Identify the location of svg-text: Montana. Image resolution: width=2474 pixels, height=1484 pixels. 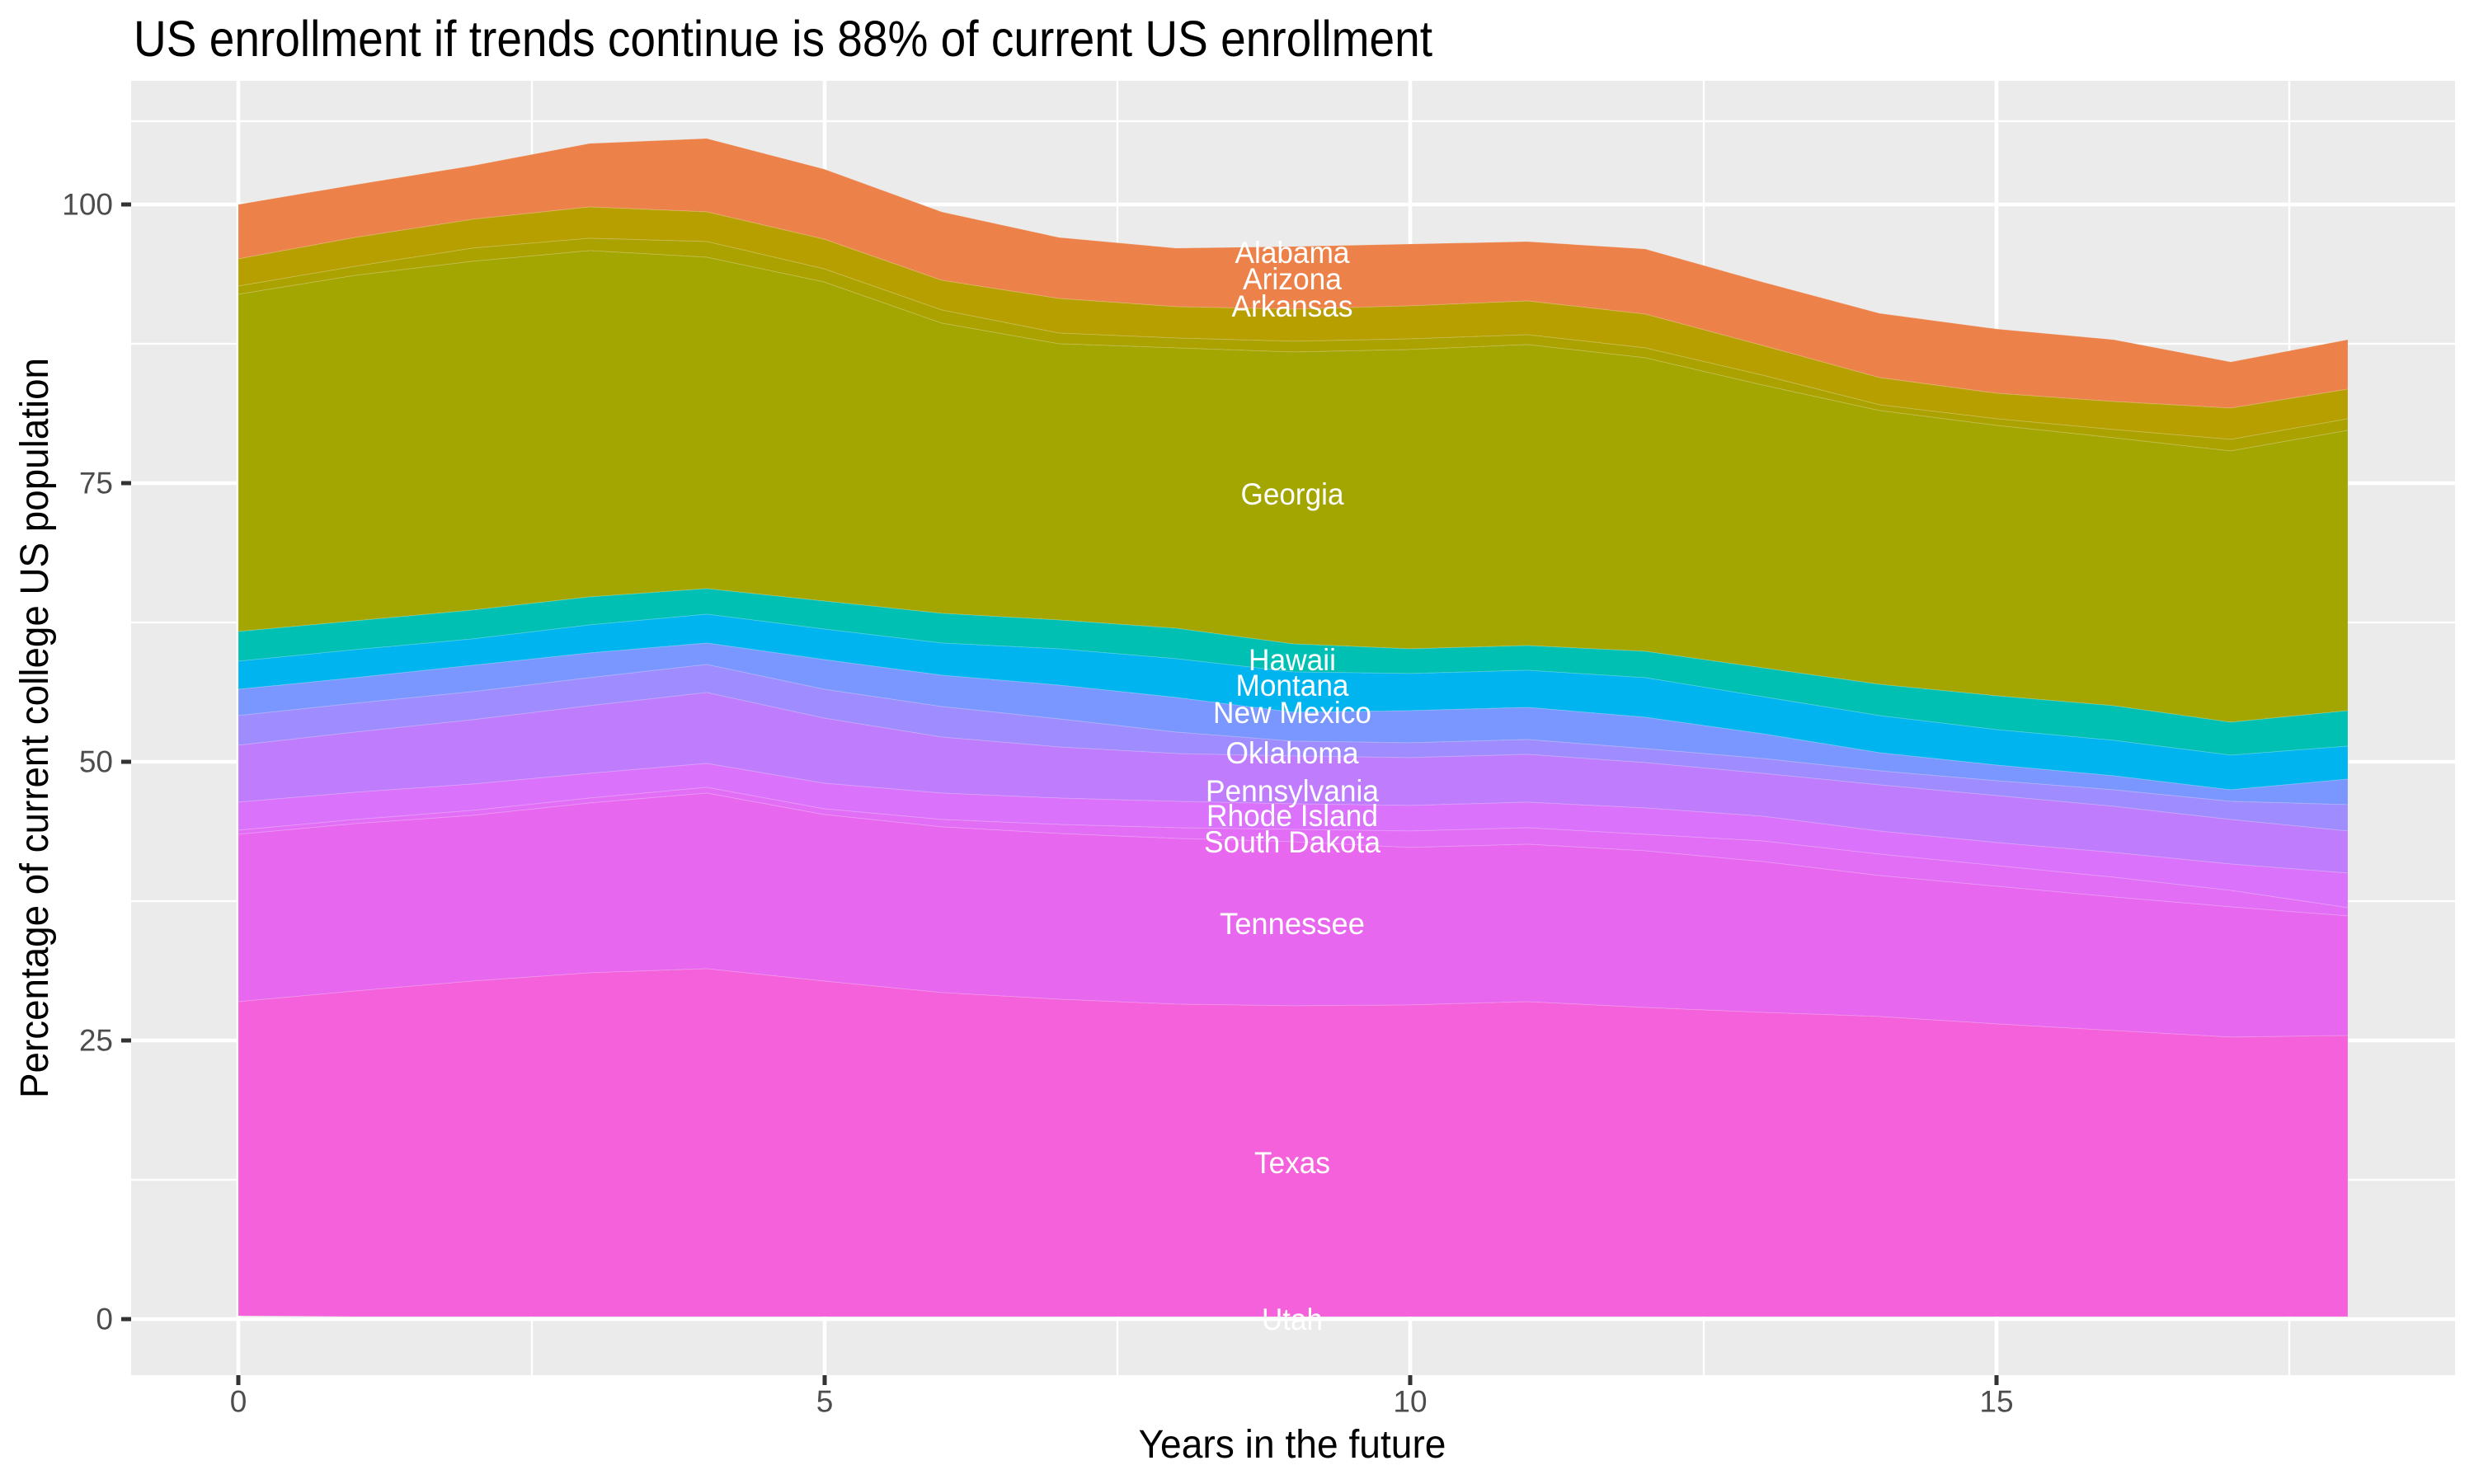
(1292, 685).